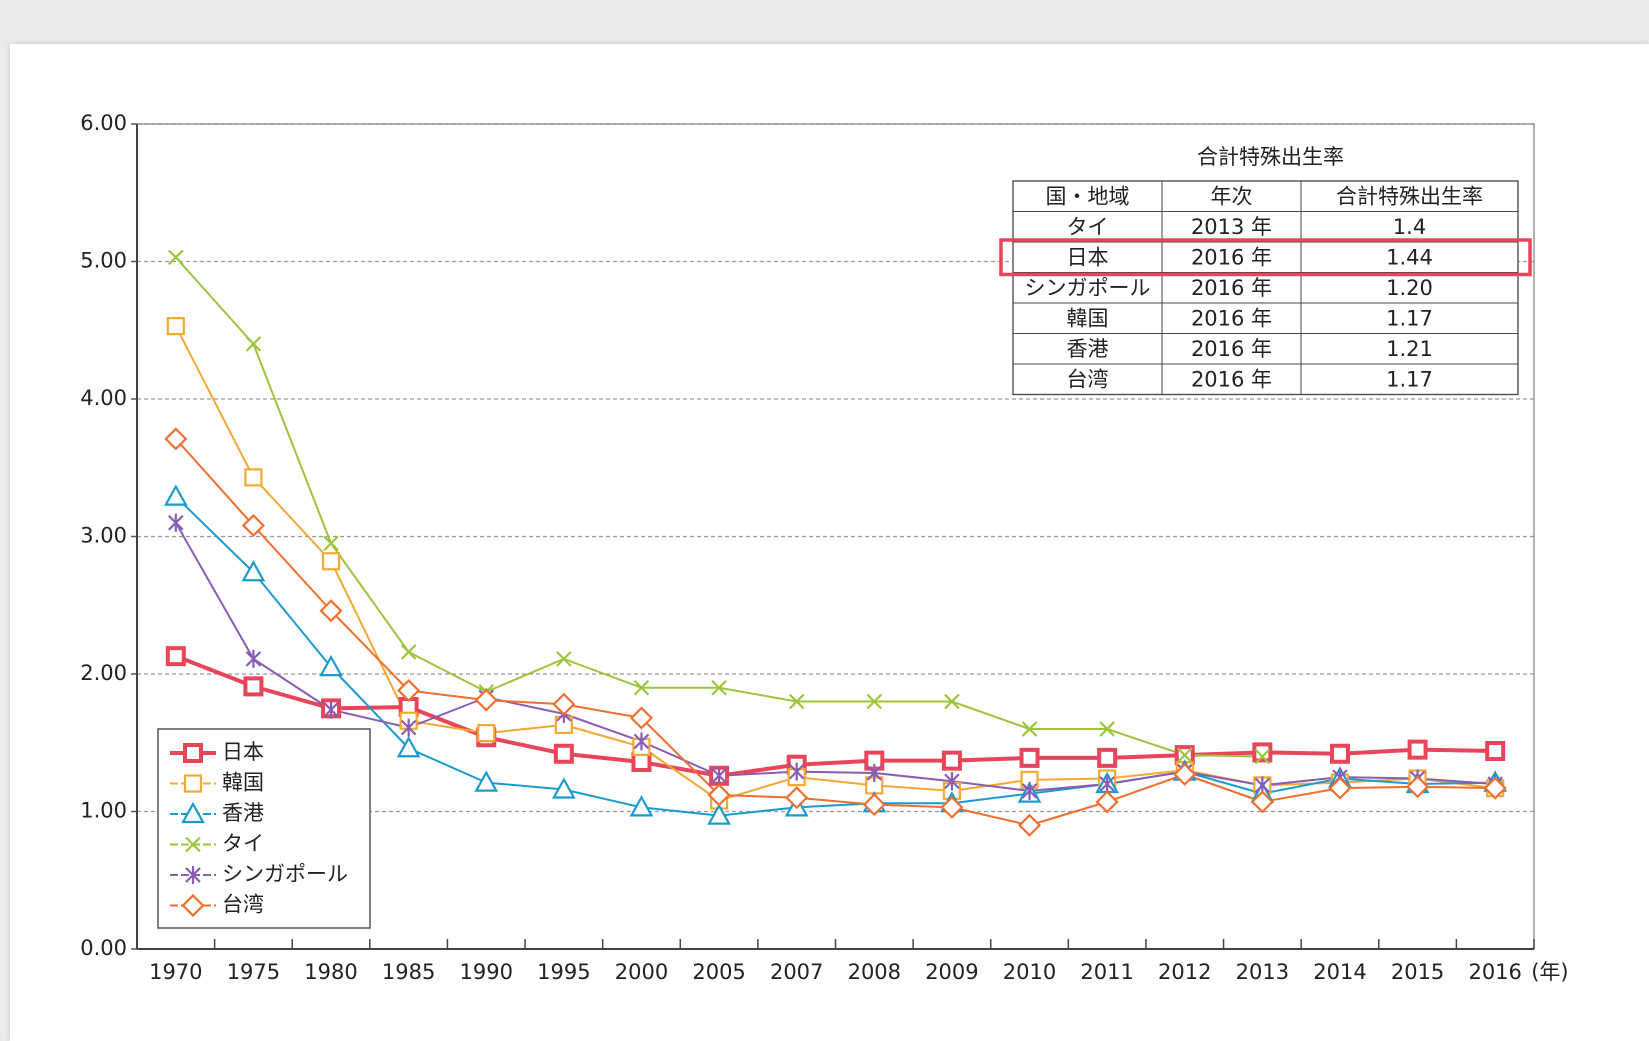  What do you see at coordinates (1409, 227) in the screenshot?
I see `table-cell: 1.4` at bounding box center [1409, 227].